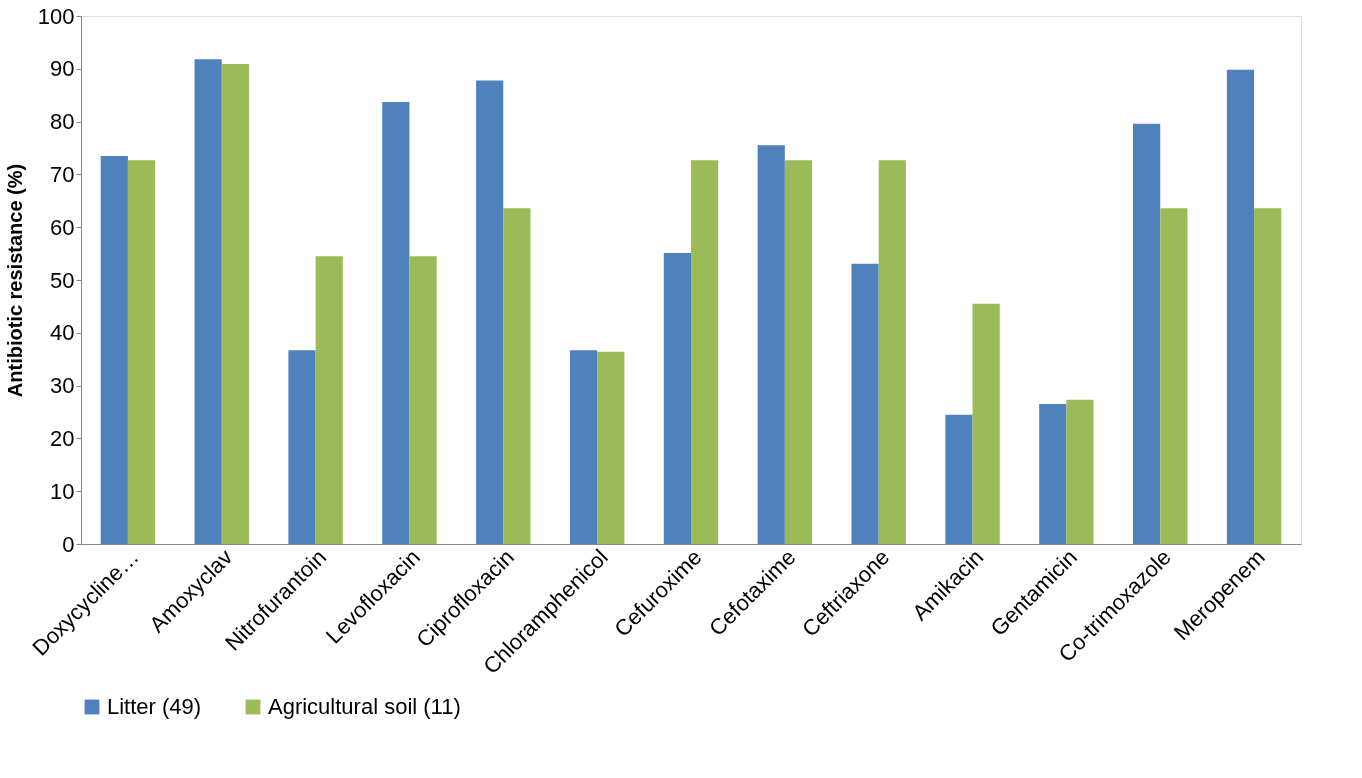  Describe the element at coordinates (56, 16) in the screenshot. I see `y-tick-label: 100` at that location.